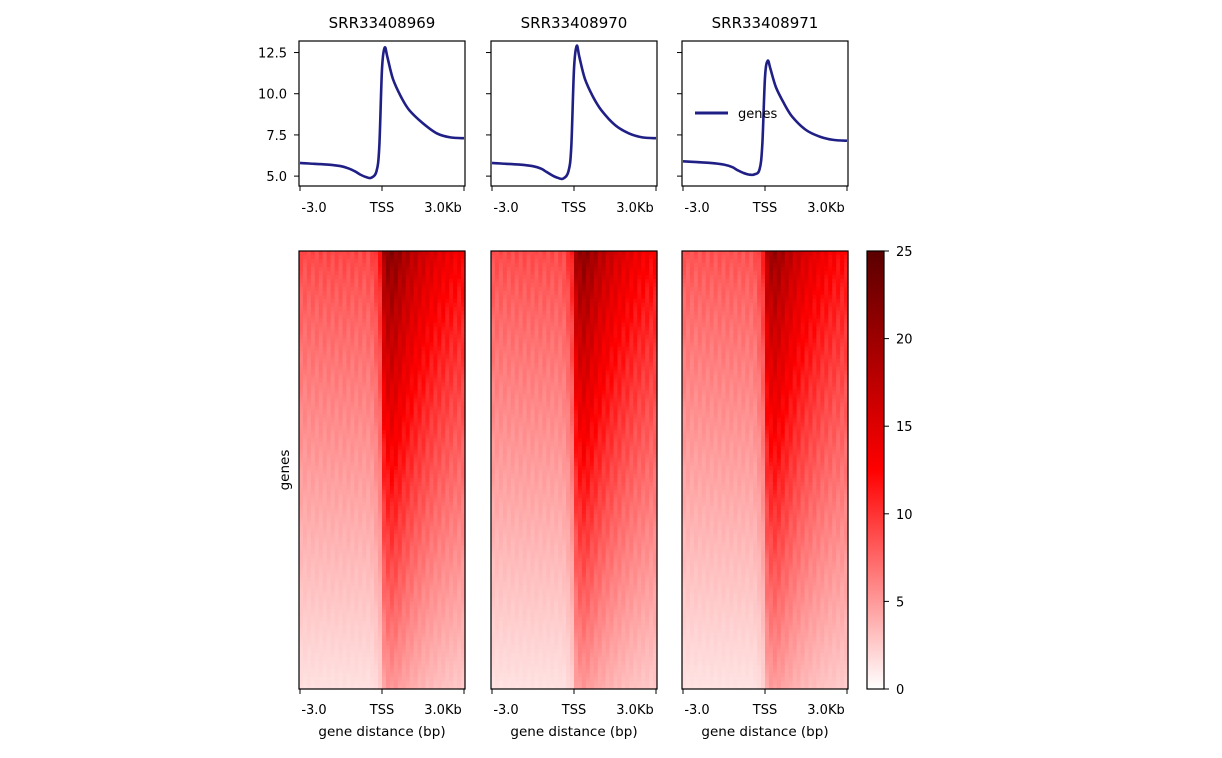 The width and height of the screenshot is (1222, 758). What do you see at coordinates (272, 54) in the screenshot?
I see `profile-ytick-label-3: 12.5` at bounding box center [272, 54].